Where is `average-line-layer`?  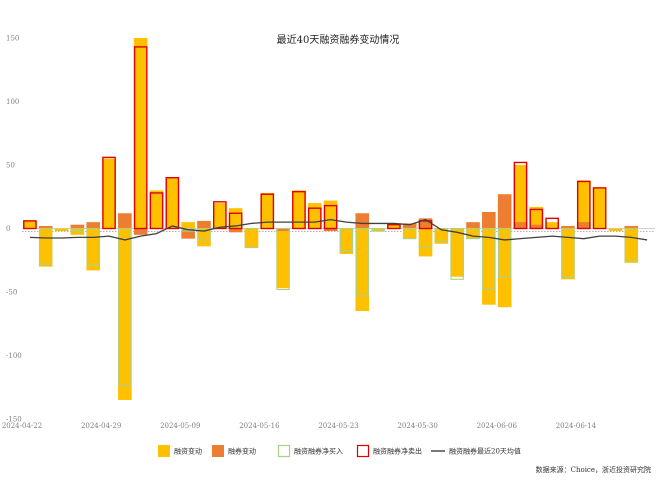
average-line-layer is located at coordinates (338, 229).